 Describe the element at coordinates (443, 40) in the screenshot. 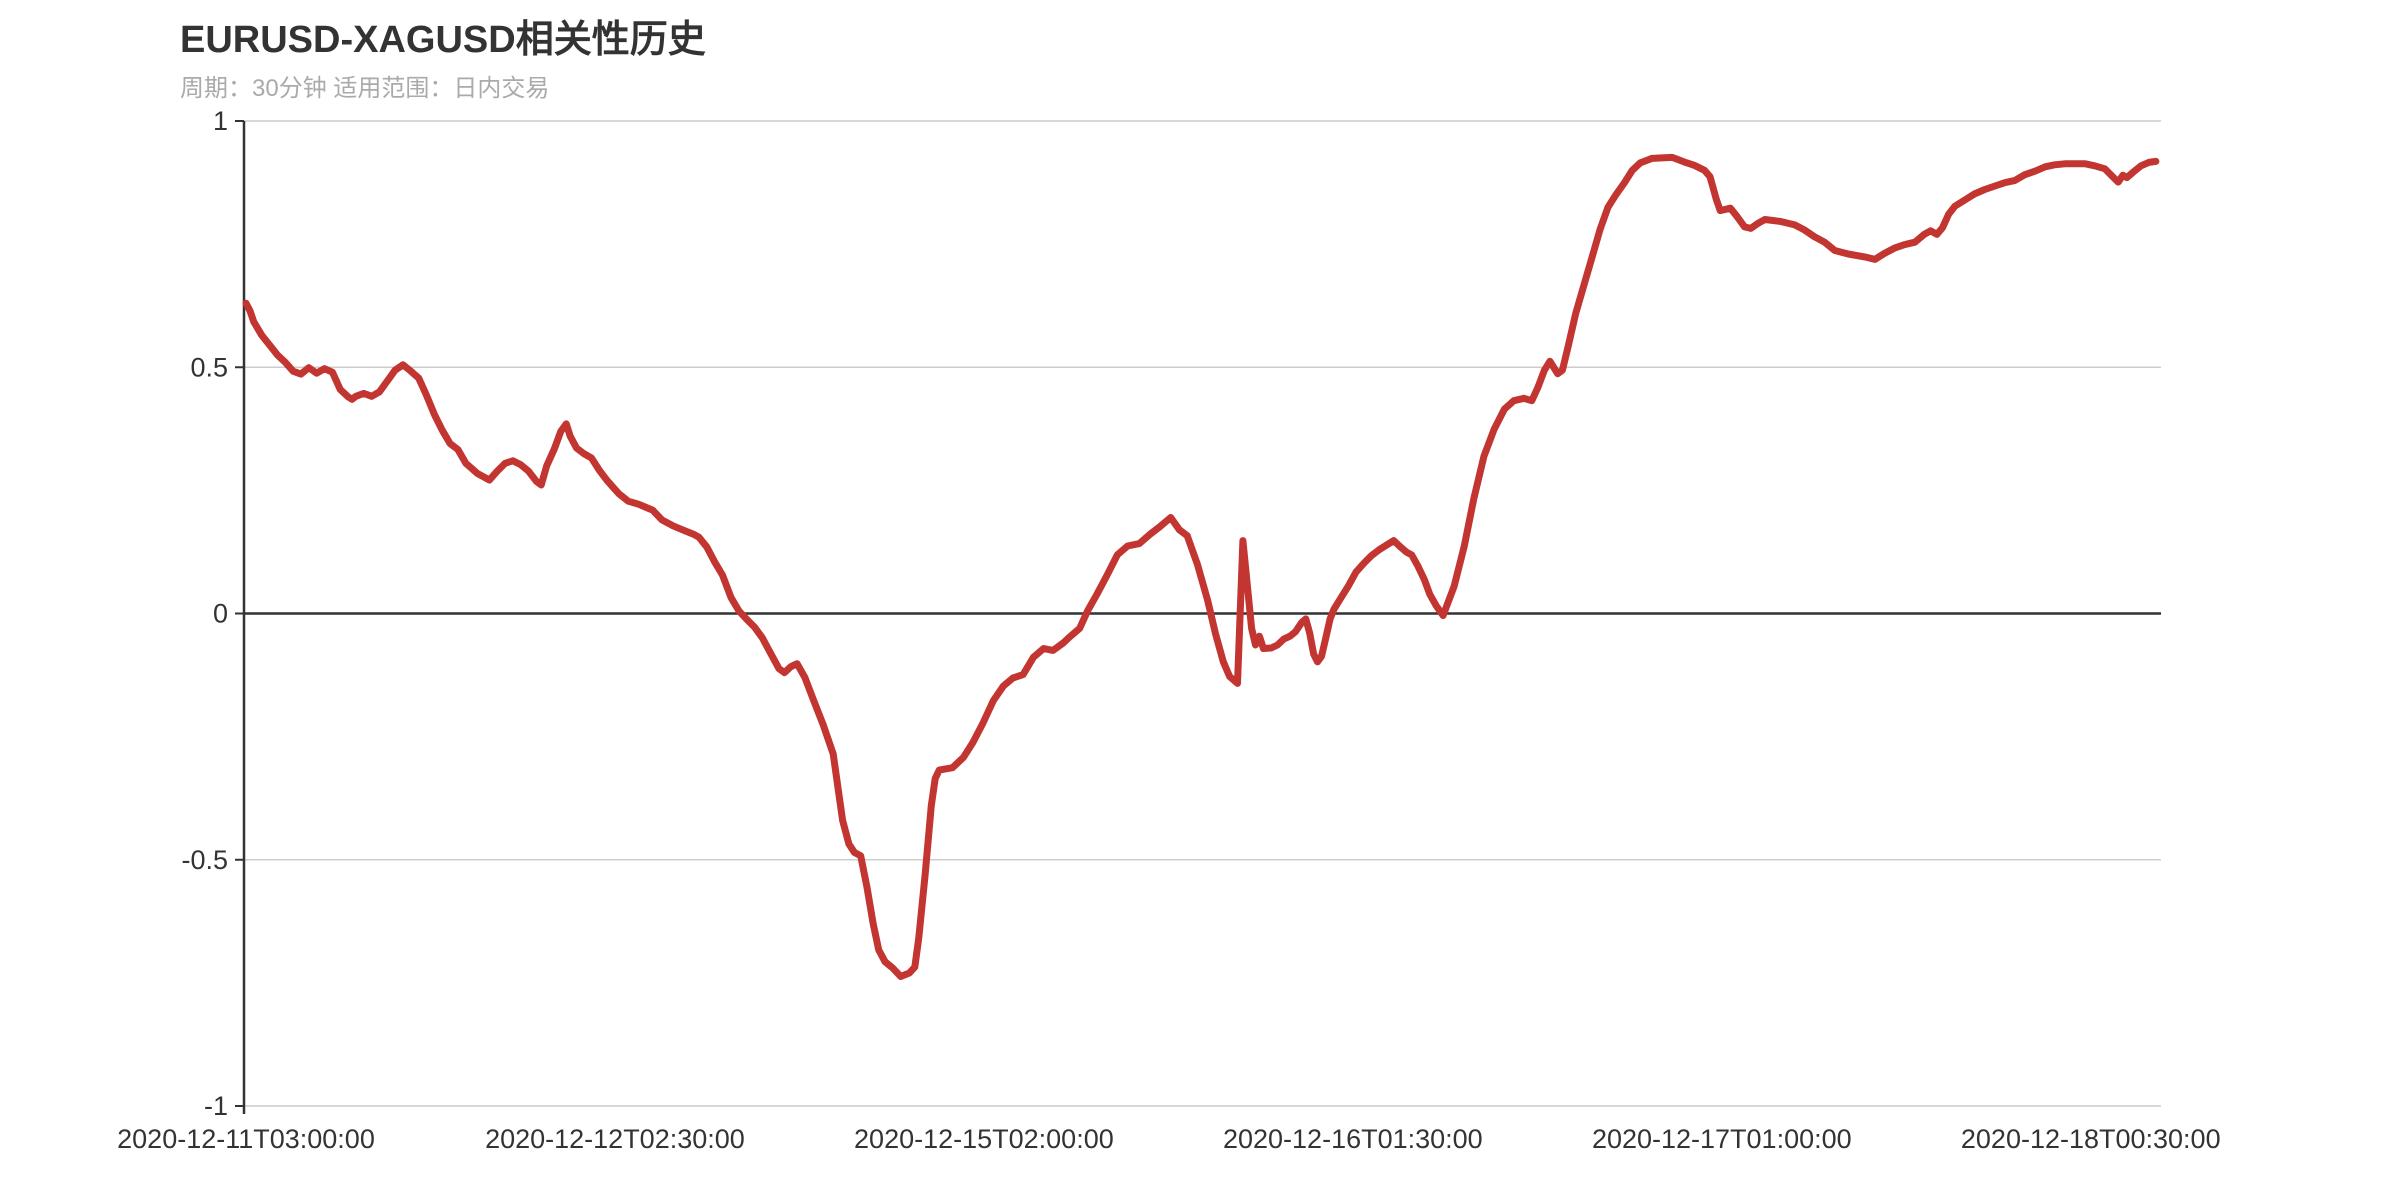

I see `chart-title: EURUSD-XAGUSD相关性历史` at that location.